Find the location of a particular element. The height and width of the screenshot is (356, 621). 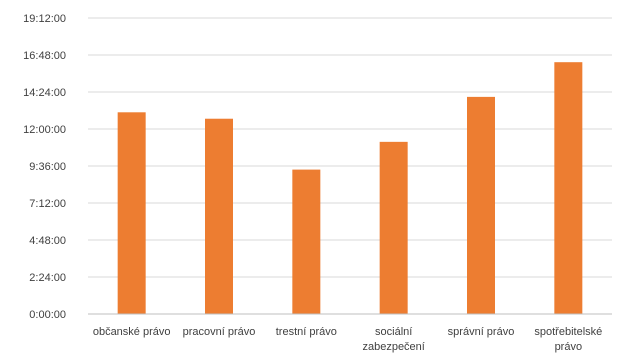

x-category-label-line: sociální is located at coordinates (393, 332).